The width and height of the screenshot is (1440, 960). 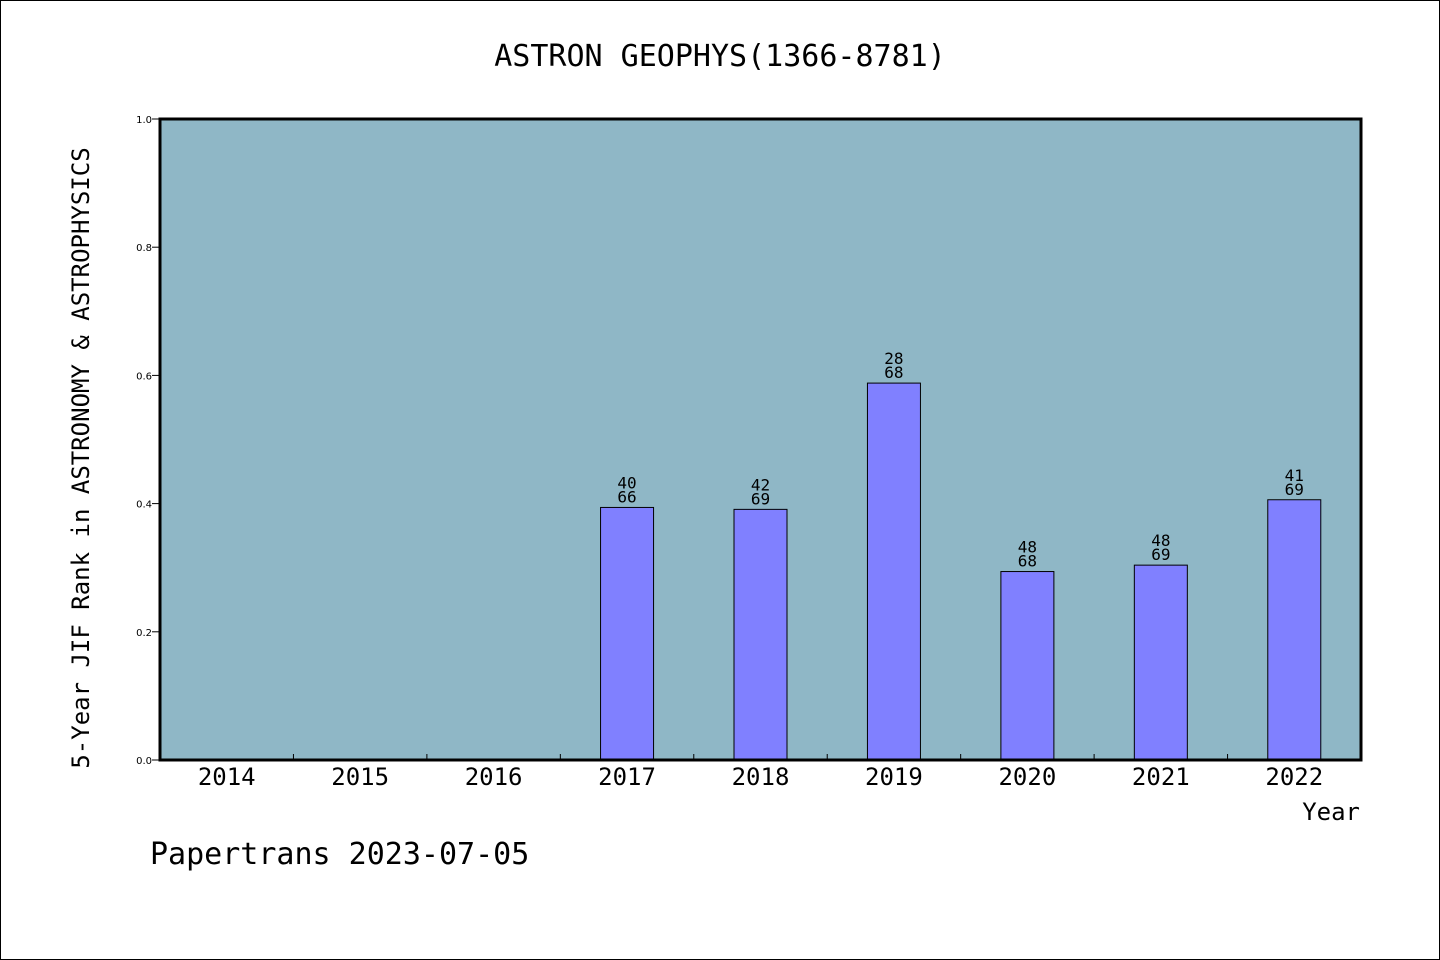 What do you see at coordinates (626, 482) in the screenshot?
I see `bar-label-rank: 40` at bounding box center [626, 482].